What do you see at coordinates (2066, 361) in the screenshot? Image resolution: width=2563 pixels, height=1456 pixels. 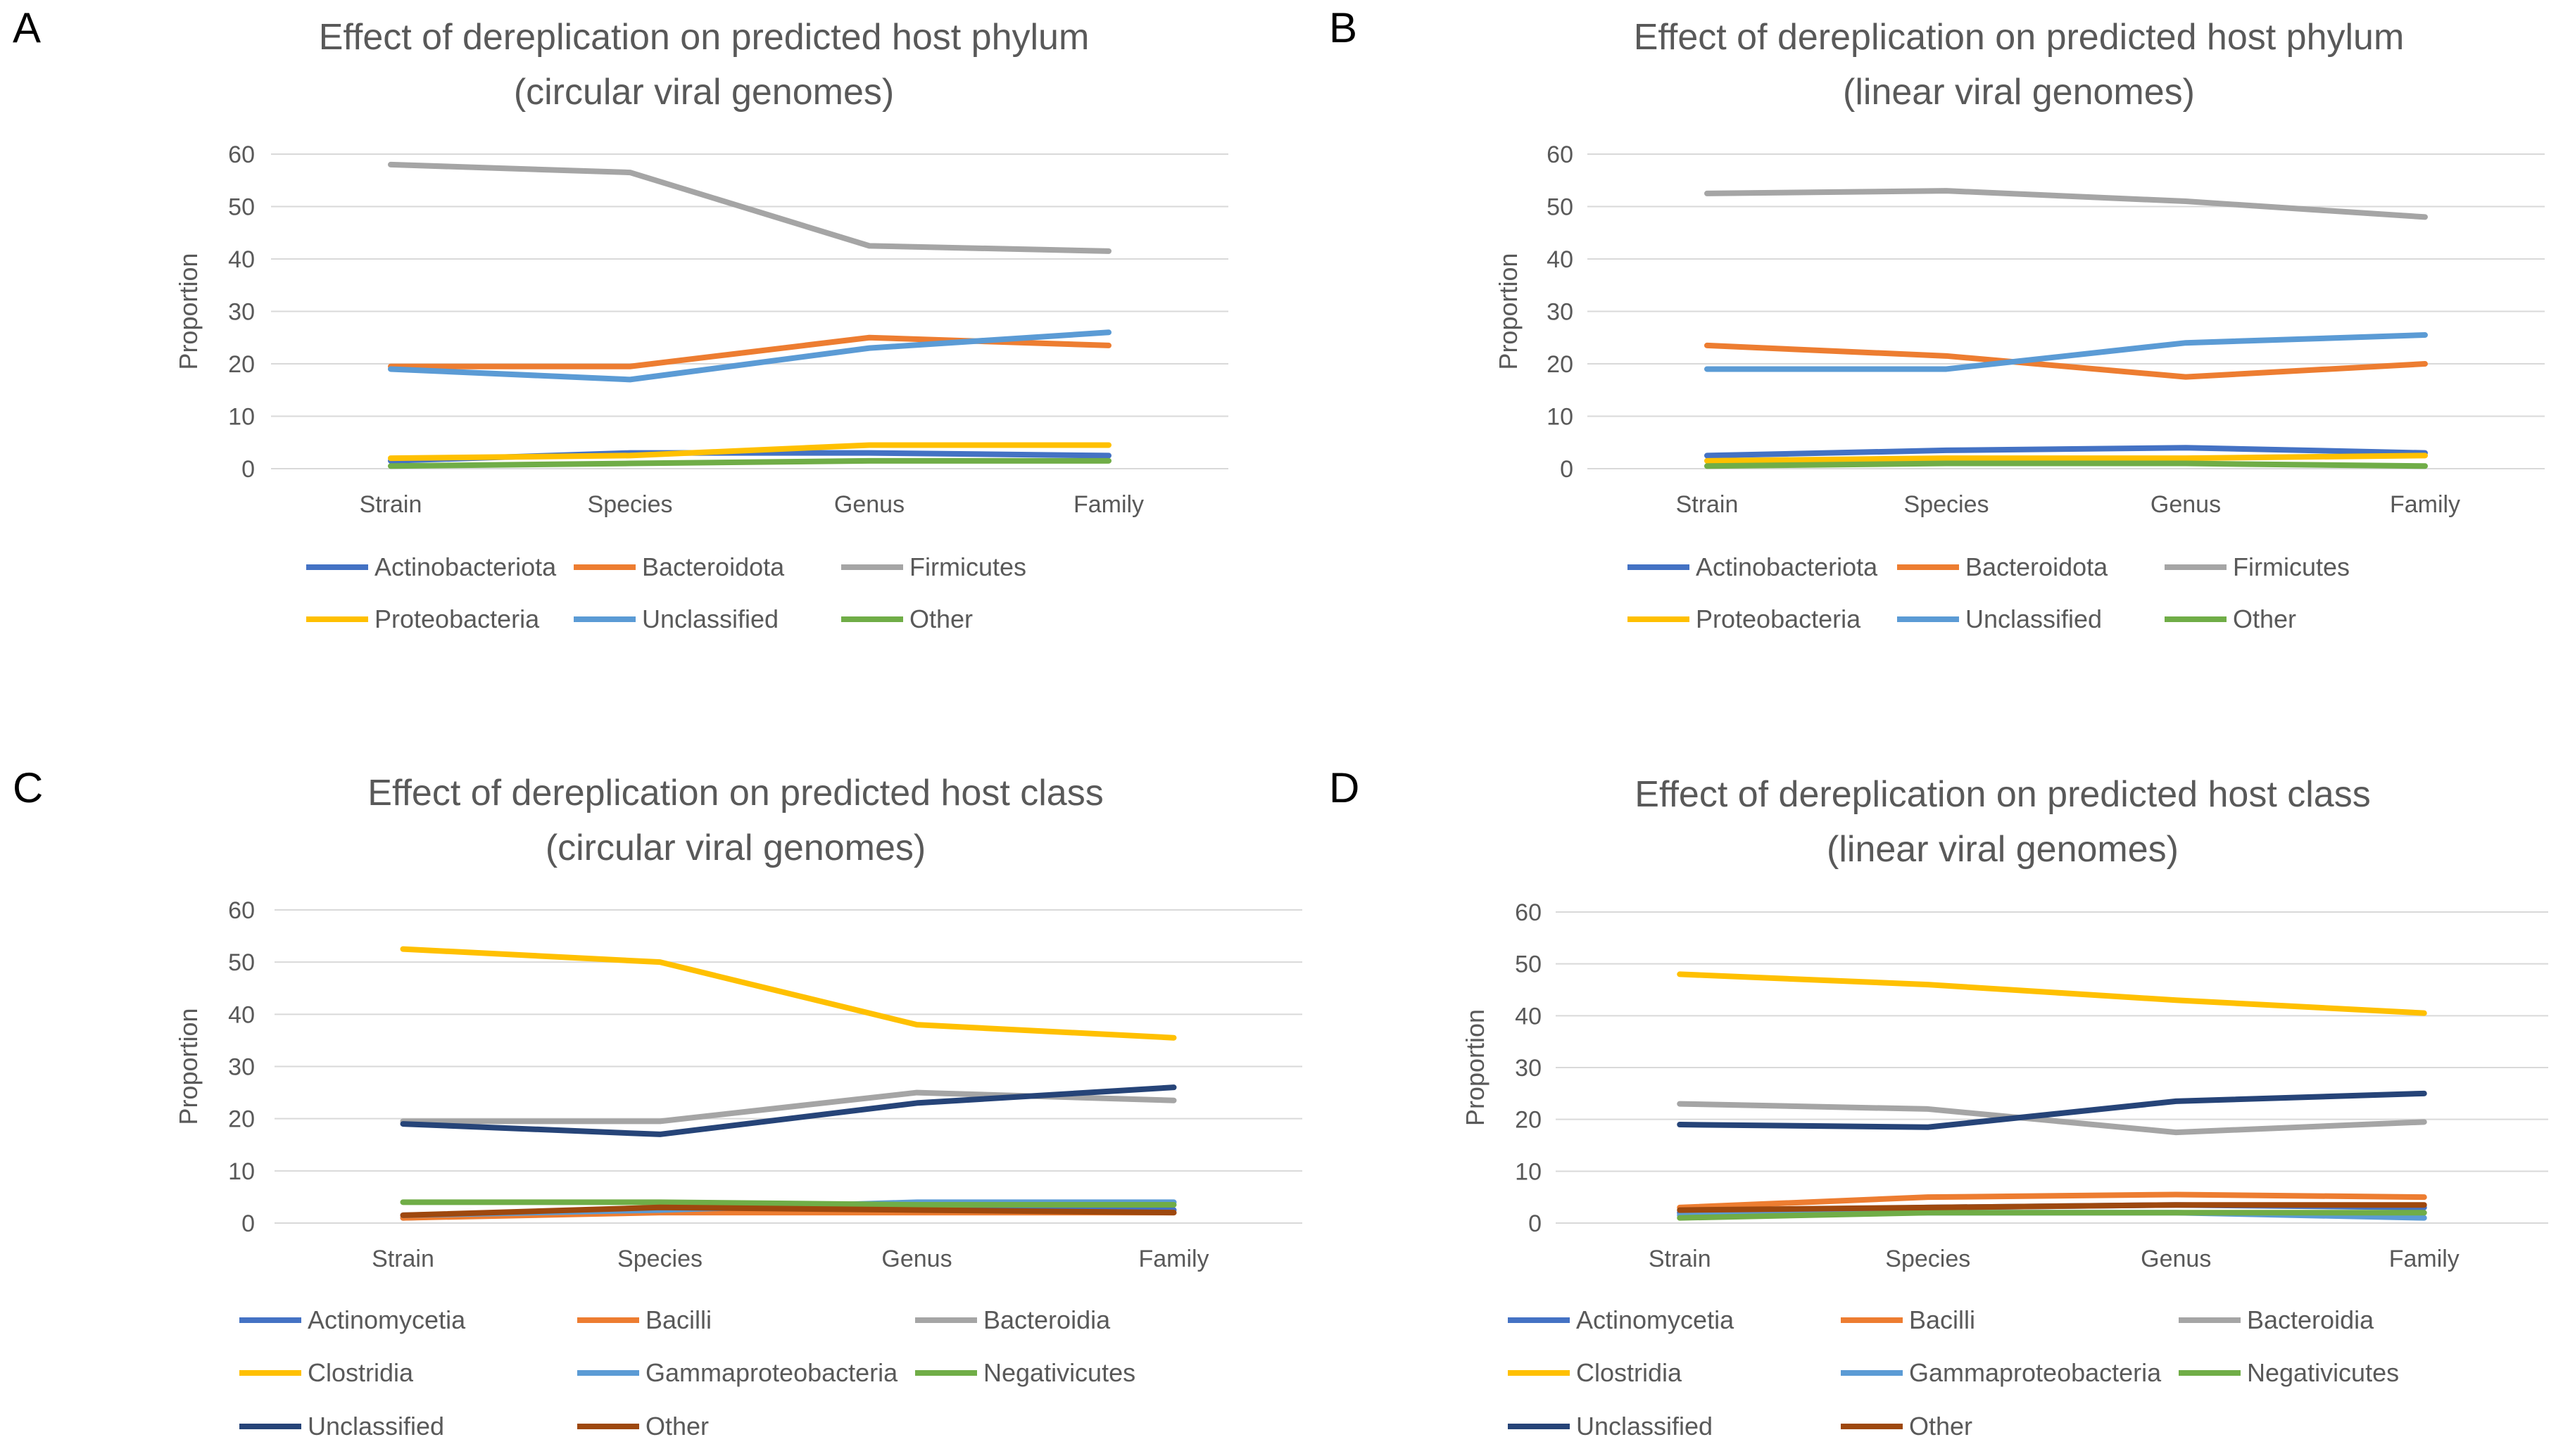 I see `series-line-bacteroidota` at bounding box center [2066, 361].